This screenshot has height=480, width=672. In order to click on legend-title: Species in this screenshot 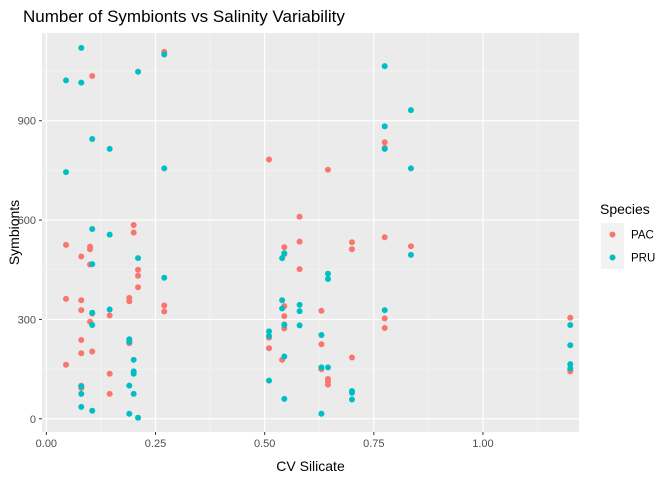, I will do `click(625, 209)`.